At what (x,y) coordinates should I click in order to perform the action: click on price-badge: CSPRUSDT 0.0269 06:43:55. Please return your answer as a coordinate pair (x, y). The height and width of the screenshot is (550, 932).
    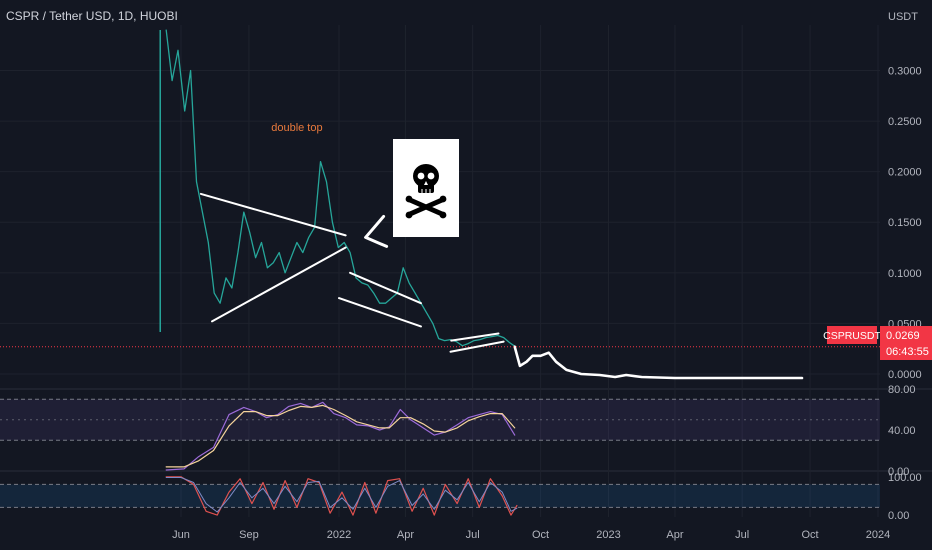
    Looking at the image, I should click on (877, 343).